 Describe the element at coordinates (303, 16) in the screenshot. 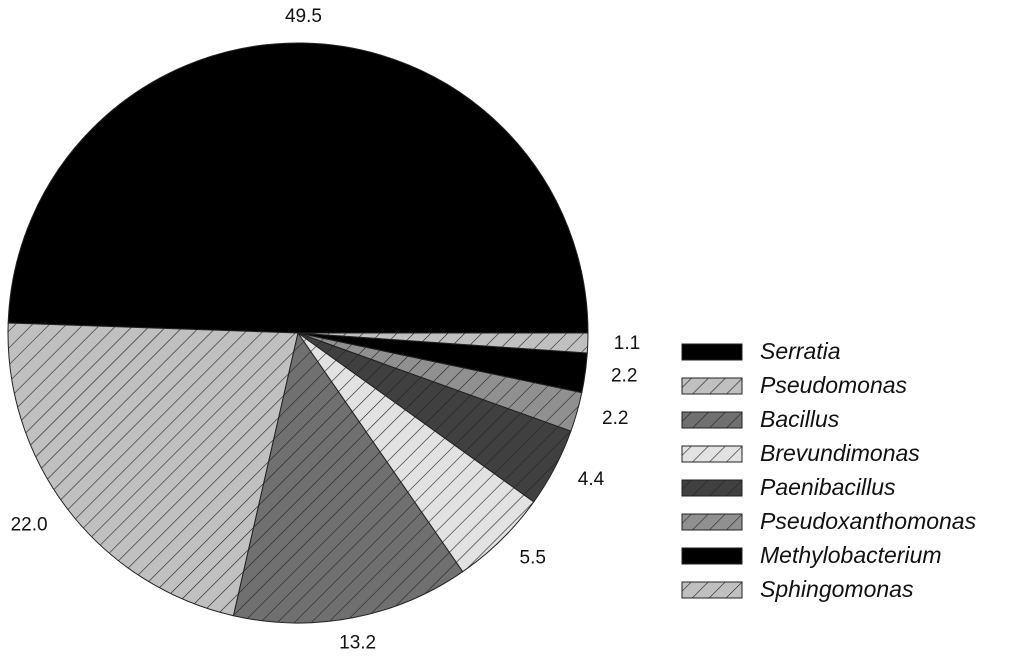

I see `data-label: 49.5` at that location.